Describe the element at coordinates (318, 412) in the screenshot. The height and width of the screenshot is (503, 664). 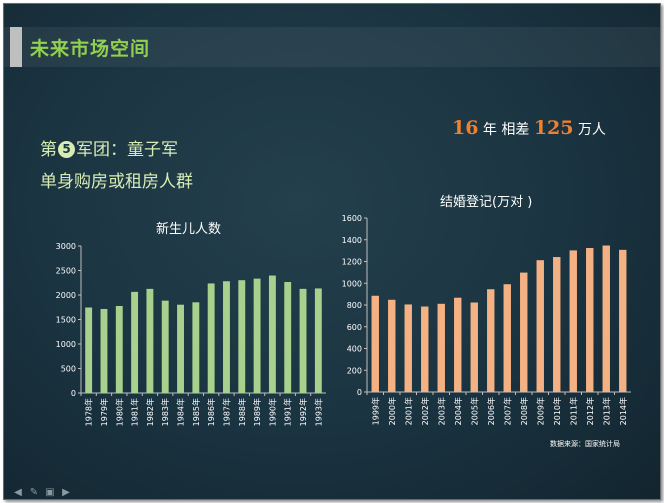
I see `births-x-tick-label: 1993年` at that location.